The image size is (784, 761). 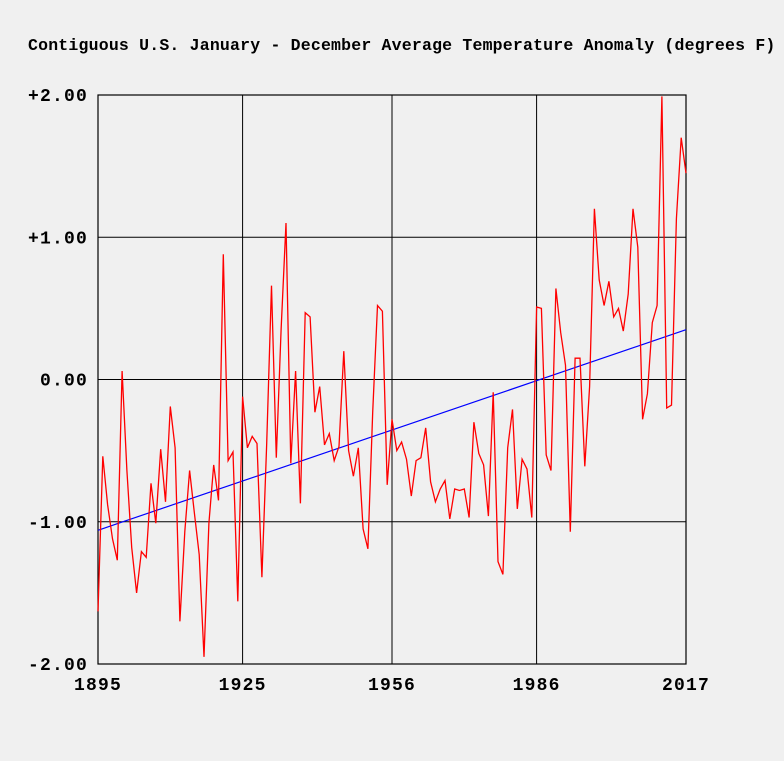 What do you see at coordinates (58, 239) in the screenshot?
I see `y-axis-tick-label: +1.00` at bounding box center [58, 239].